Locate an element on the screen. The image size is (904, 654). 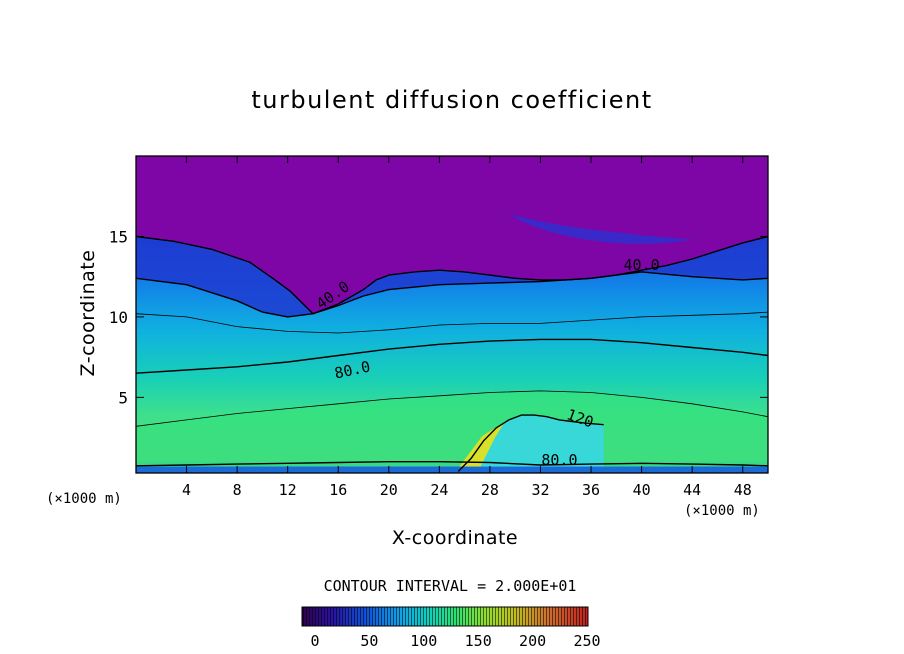
x-tick-label: 12 is located at coordinates (288, 490).